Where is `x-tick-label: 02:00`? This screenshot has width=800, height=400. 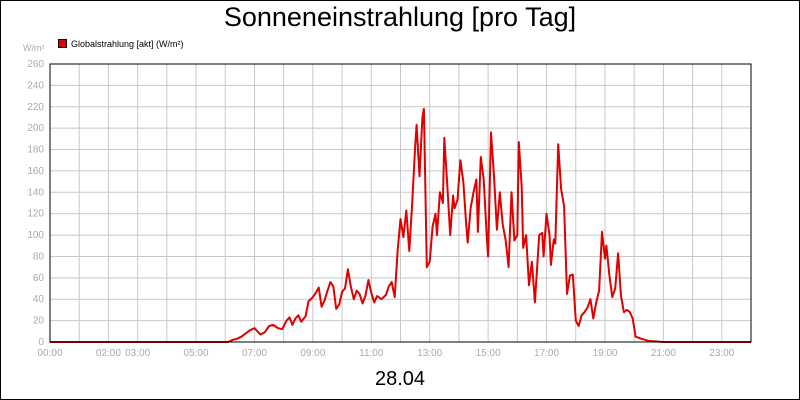 x-tick-label: 02:00 is located at coordinates (108, 353).